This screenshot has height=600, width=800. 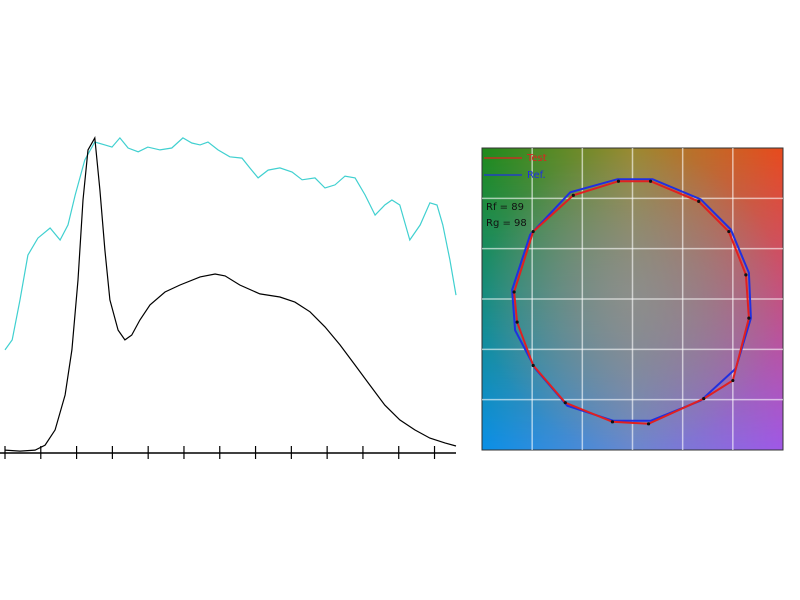 I want to click on metric-label: Rf = 89, so click(x=505, y=207).